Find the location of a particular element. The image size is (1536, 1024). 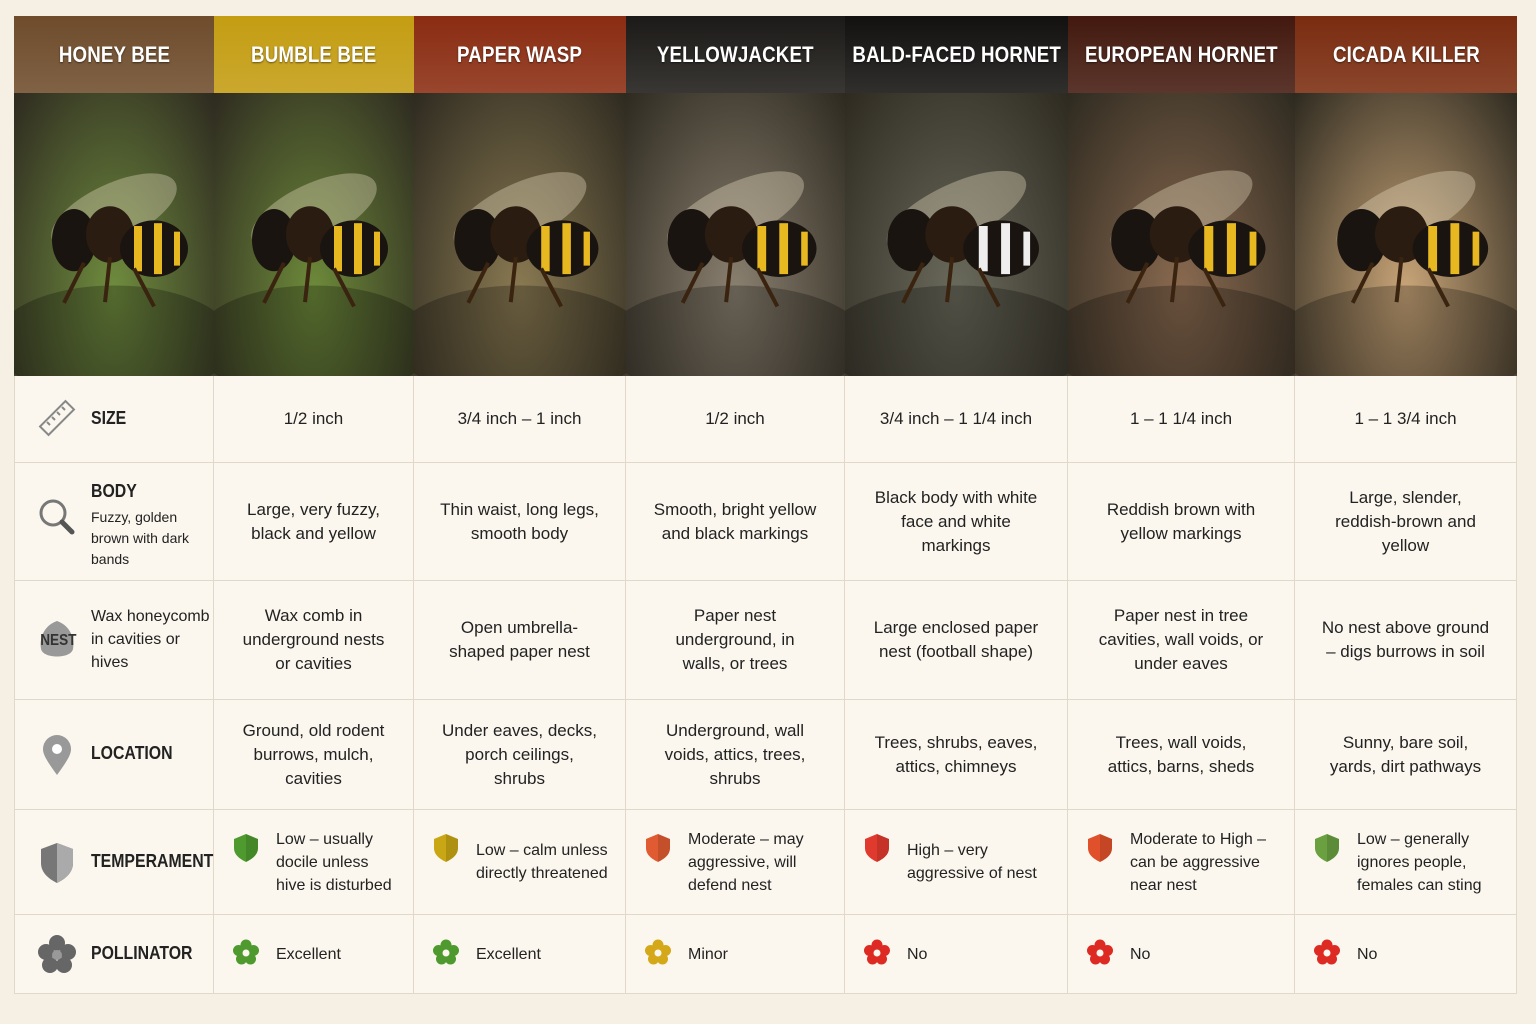

cell-text: Low – calm unless directly threatened is located at coordinates (542, 862).